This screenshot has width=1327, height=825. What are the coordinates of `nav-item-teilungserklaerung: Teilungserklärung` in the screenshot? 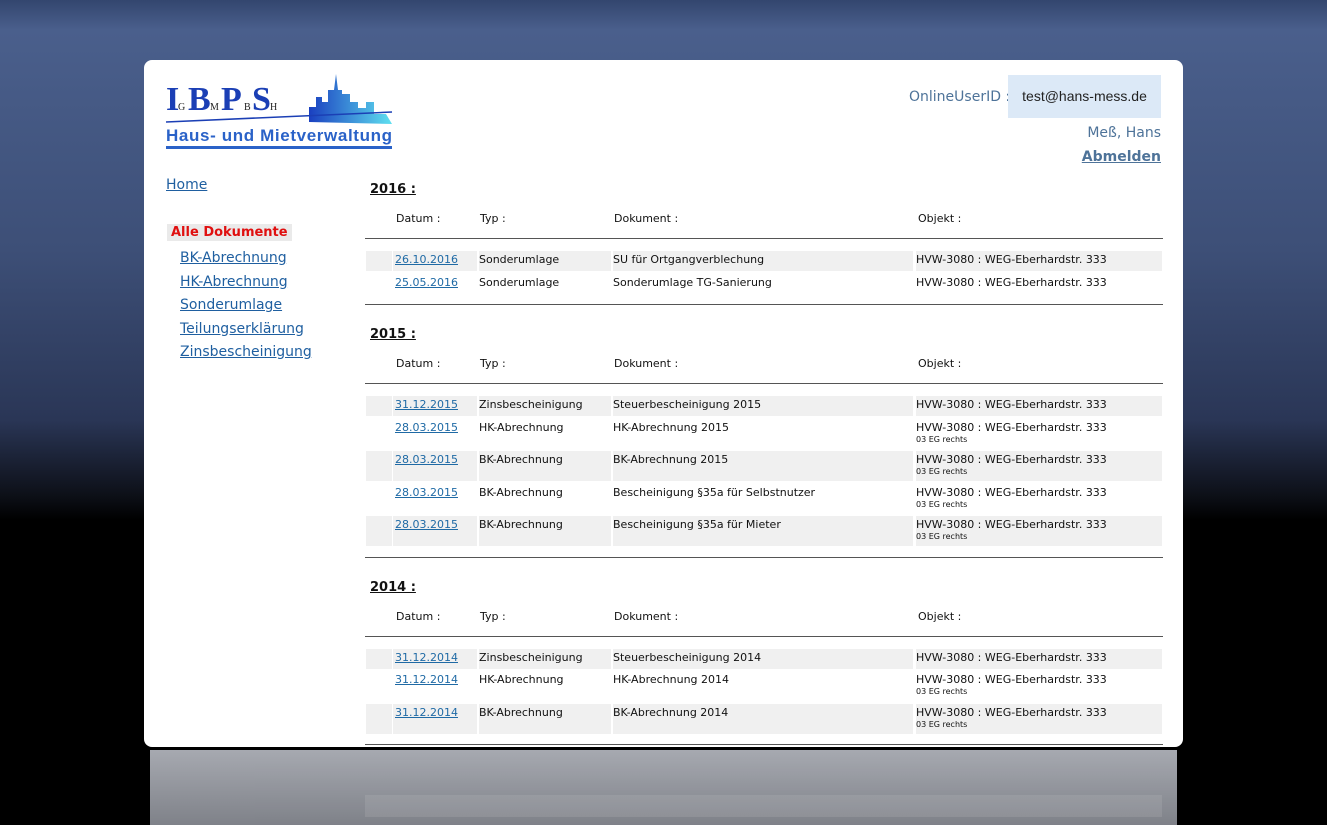 It's located at (242, 328).